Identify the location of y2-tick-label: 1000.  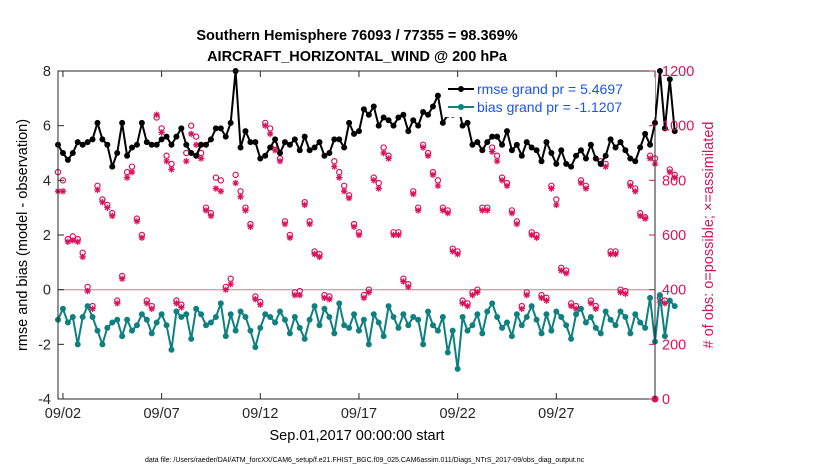
(678, 127).